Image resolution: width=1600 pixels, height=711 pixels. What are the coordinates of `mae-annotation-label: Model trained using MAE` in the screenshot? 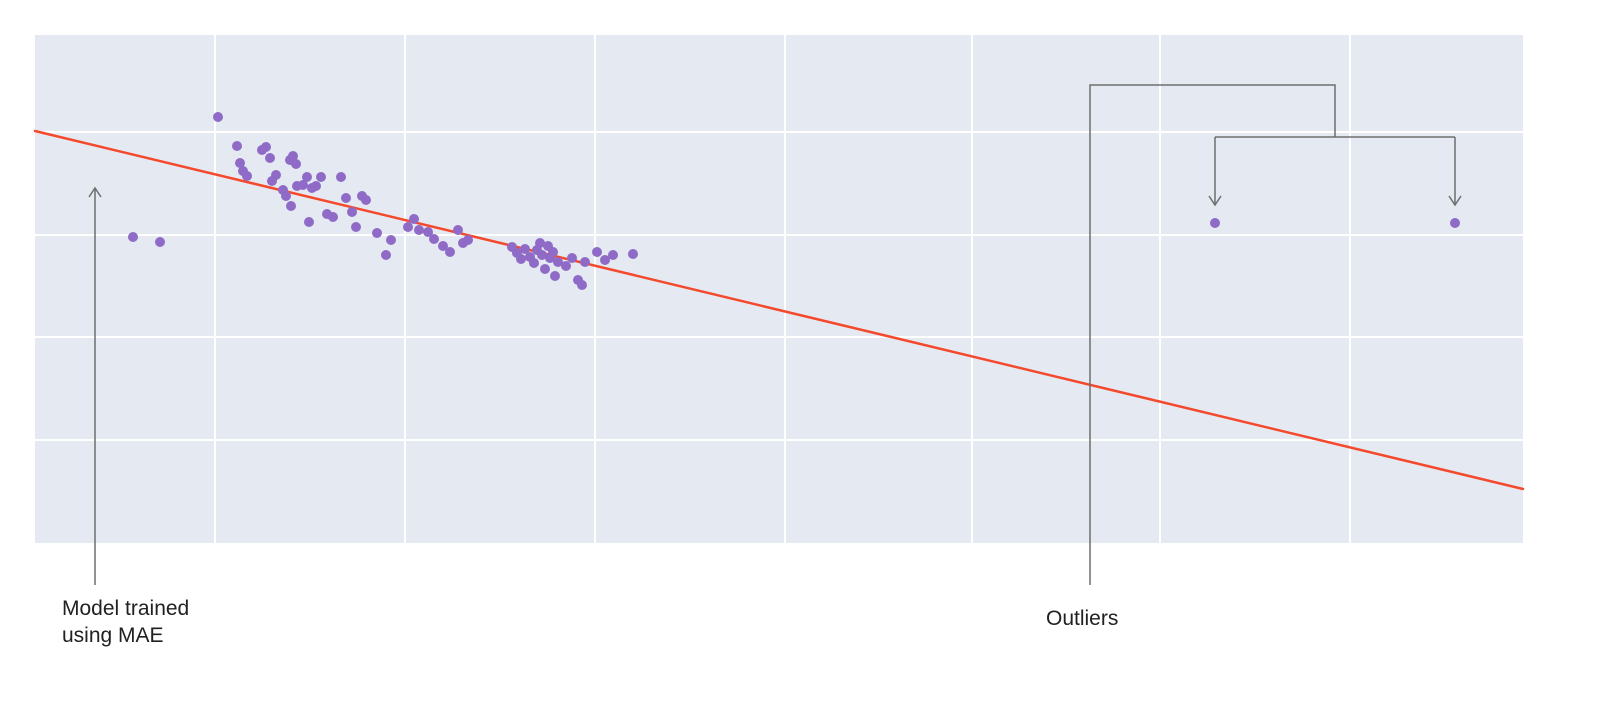 It's located at (125, 623).